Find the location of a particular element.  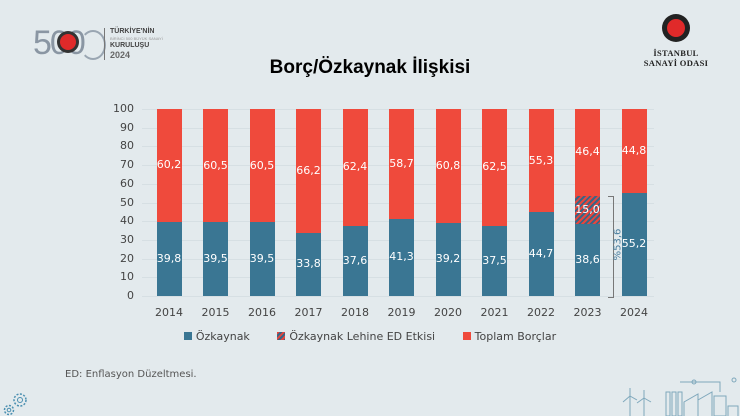

x-tick-label: 2018 is located at coordinates (355, 312).